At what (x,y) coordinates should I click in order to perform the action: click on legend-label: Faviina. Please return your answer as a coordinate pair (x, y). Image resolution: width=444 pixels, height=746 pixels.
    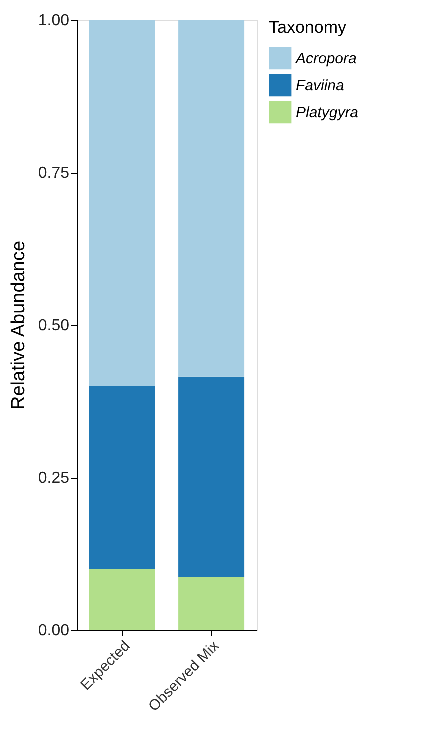
    Looking at the image, I should click on (320, 86).